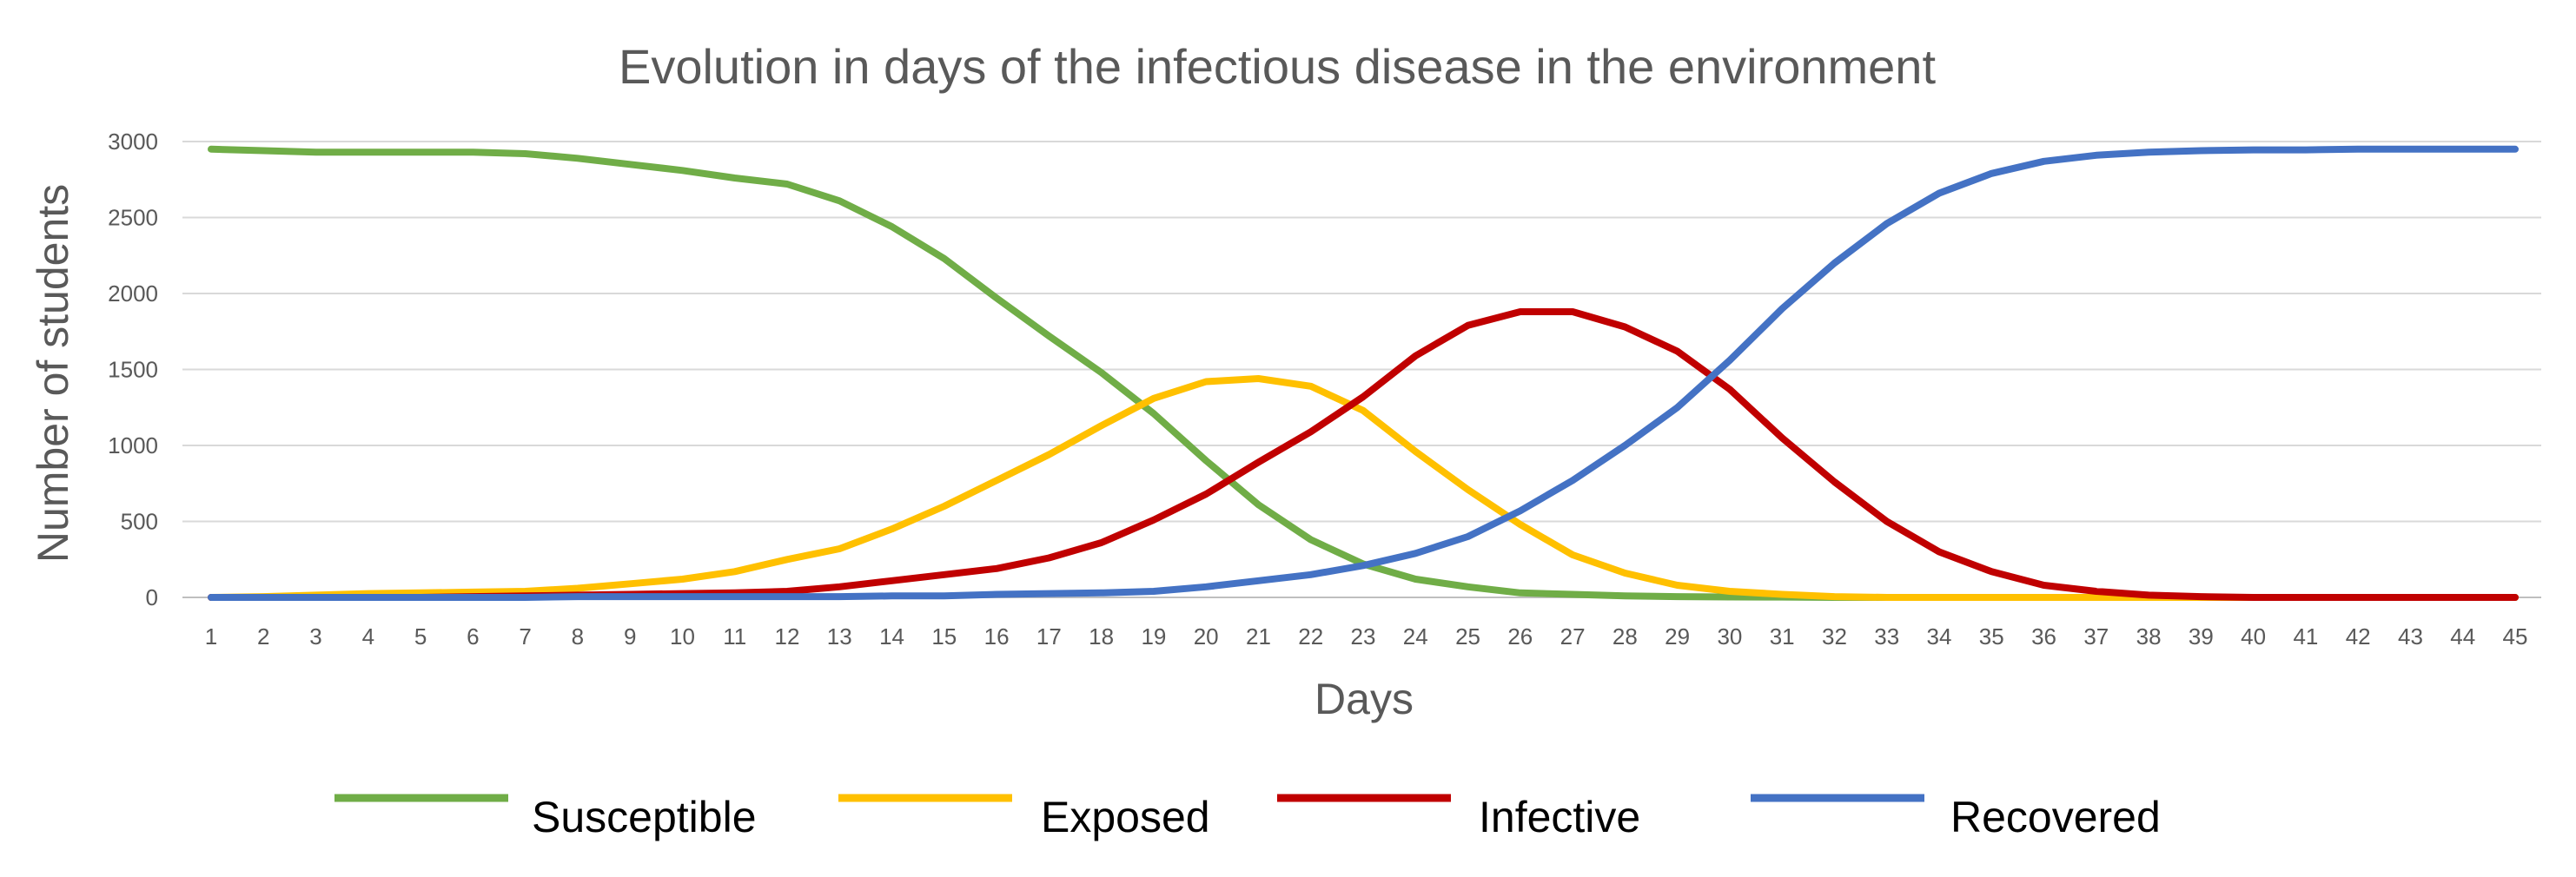 The width and height of the screenshot is (2576, 877). What do you see at coordinates (1206, 636) in the screenshot?
I see `x-tick-label: 20` at bounding box center [1206, 636].